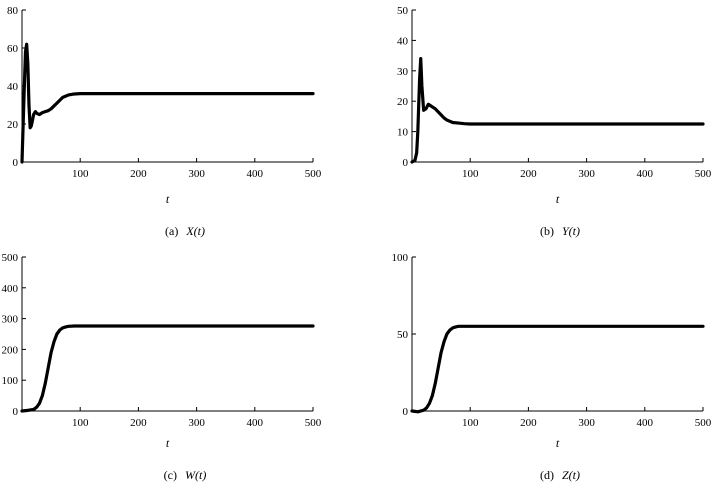  I want to click on y-tick-label: 10, so click(403, 133).